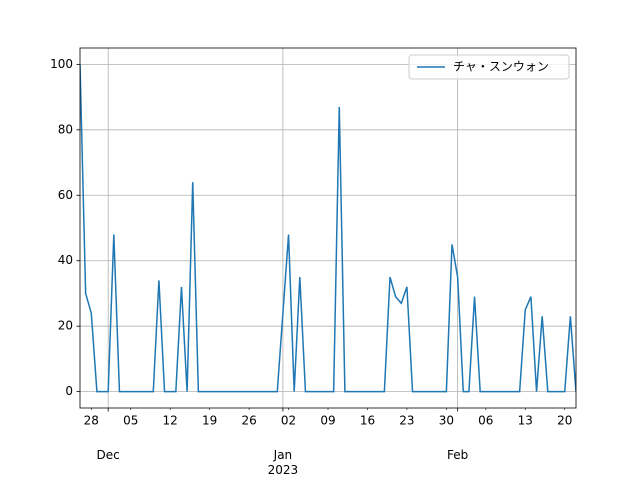 The image size is (640, 484). I want to click on x-major-label: Feb, so click(458, 455).